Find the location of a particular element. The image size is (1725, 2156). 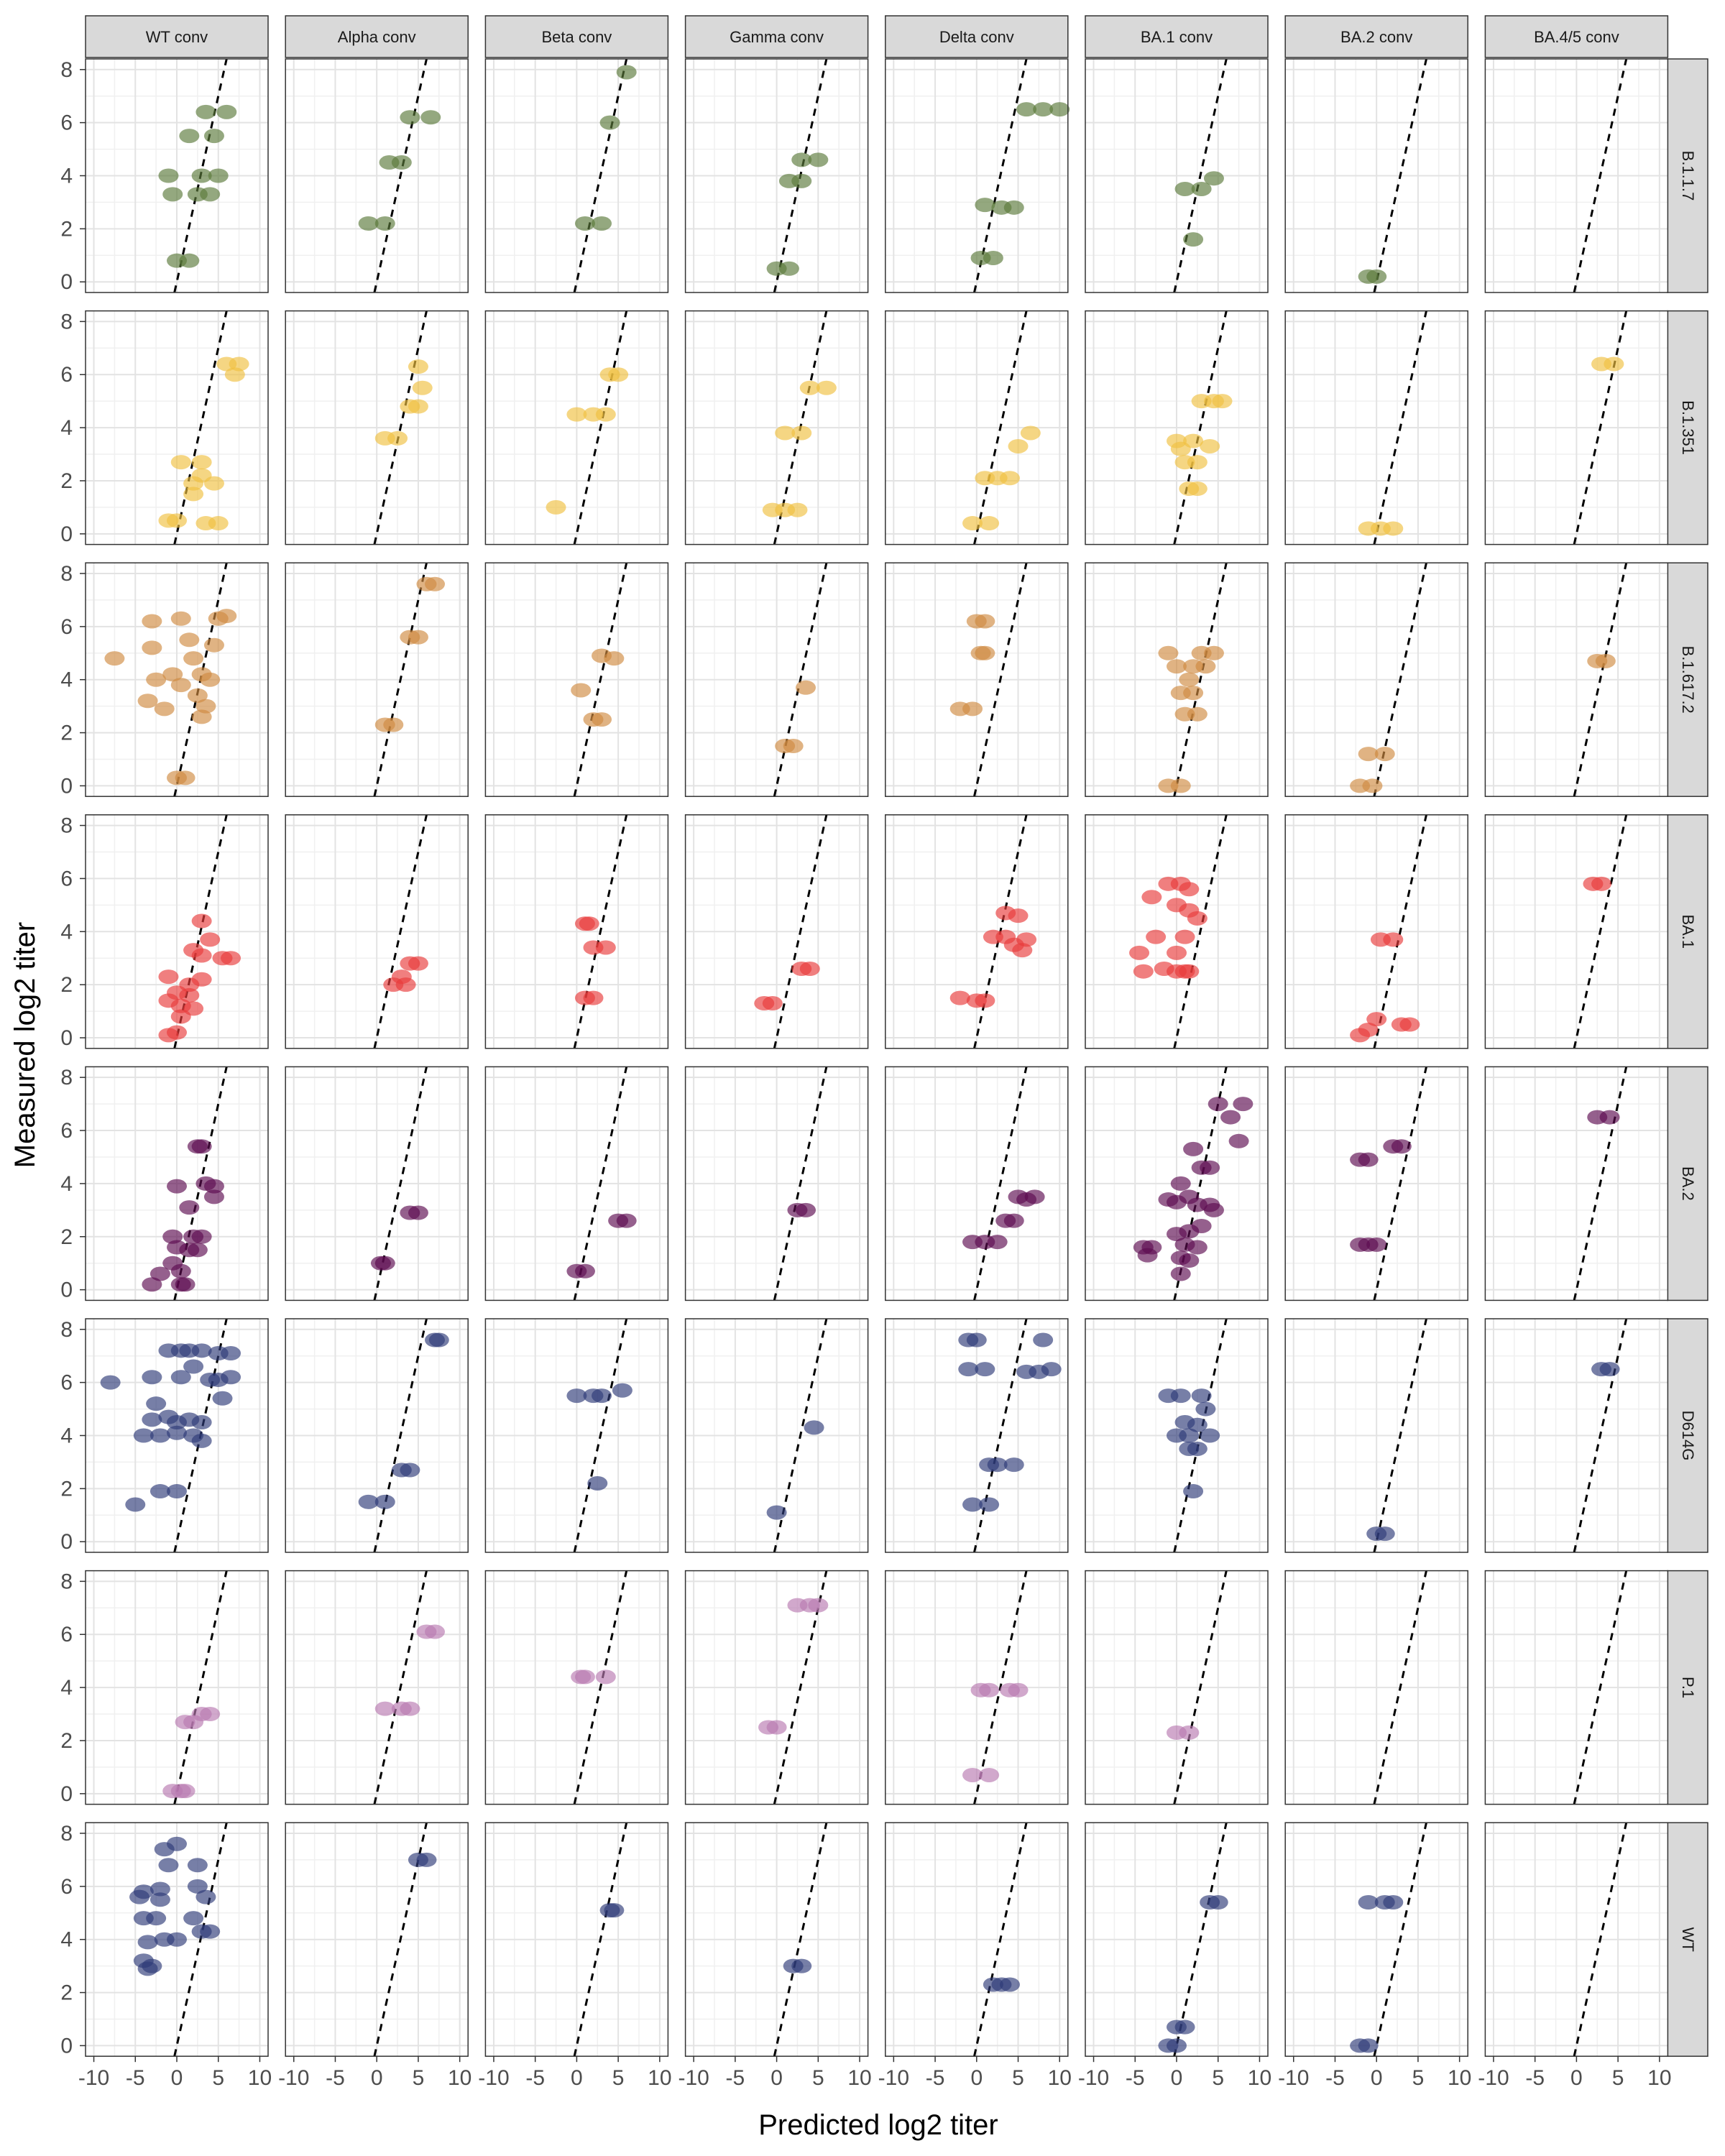

row-strip-label: B.1.351 is located at coordinates (1688, 427).